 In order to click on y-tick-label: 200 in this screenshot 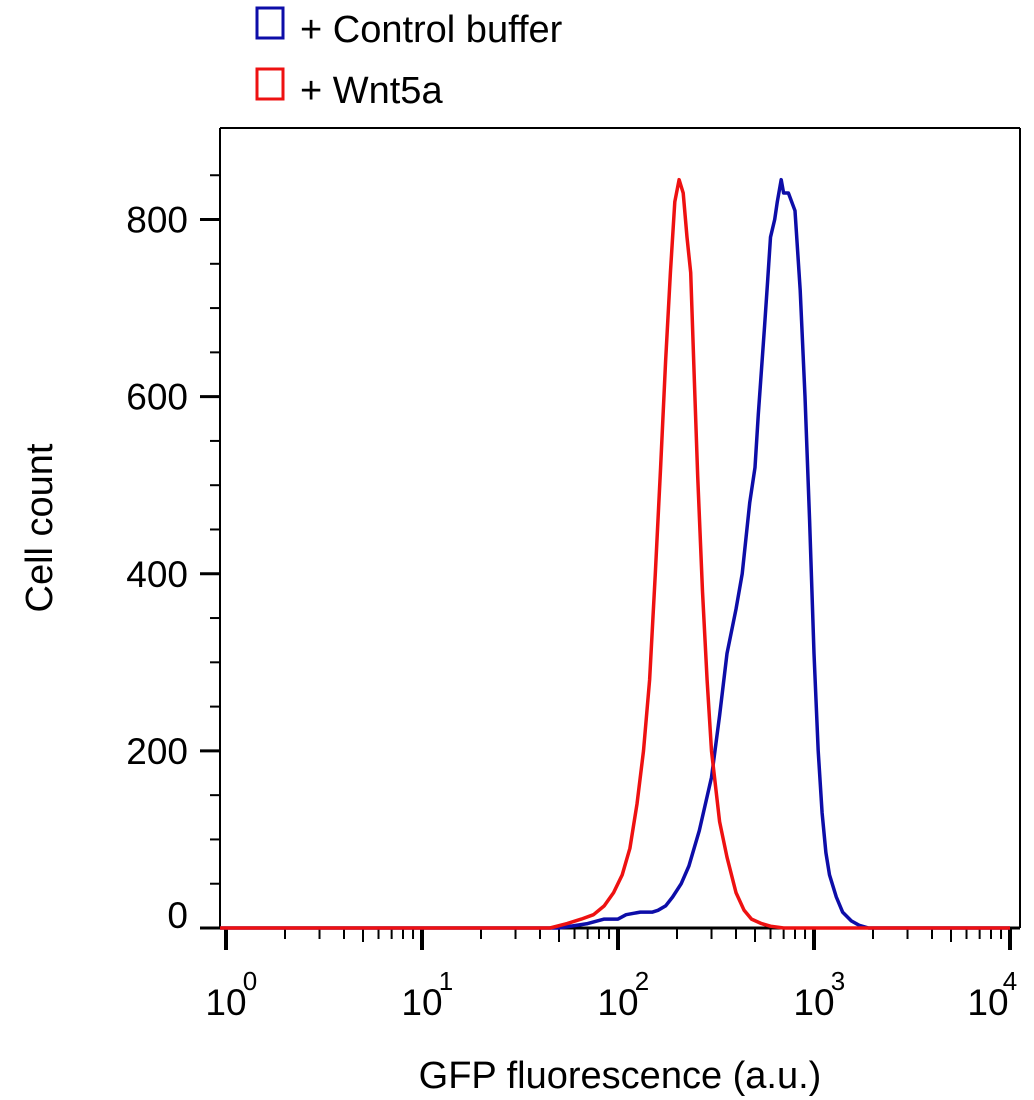, I will do `click(157, 751)`.